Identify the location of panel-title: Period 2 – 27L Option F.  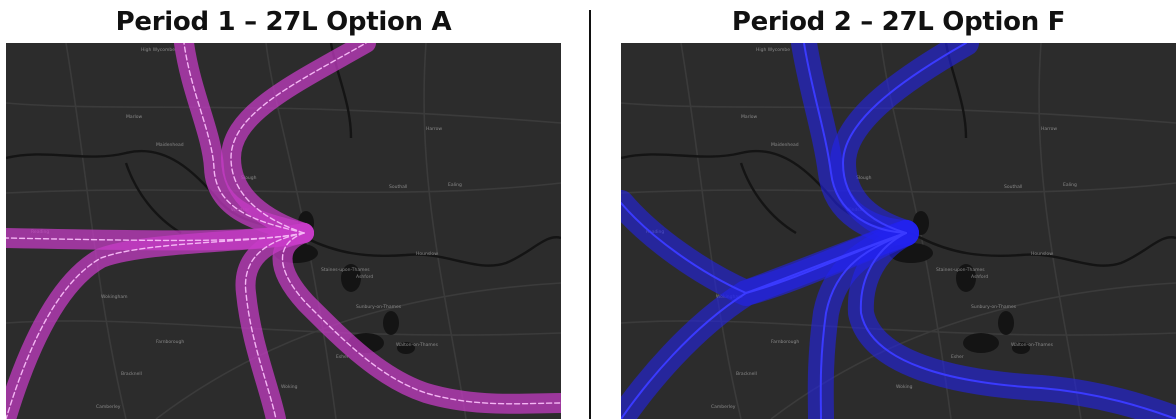
(898, 22).